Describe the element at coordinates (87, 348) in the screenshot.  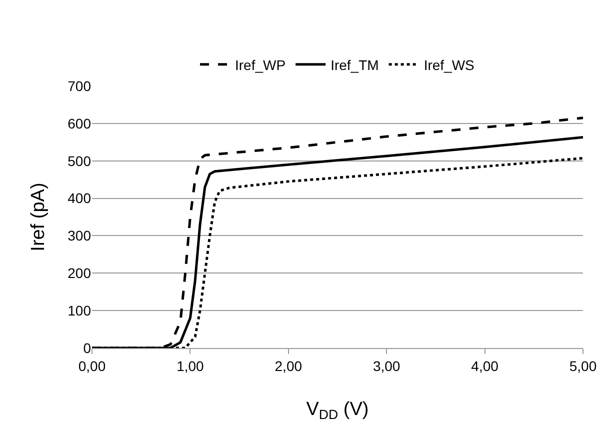
I see `y-tick-label: 0` at that location.